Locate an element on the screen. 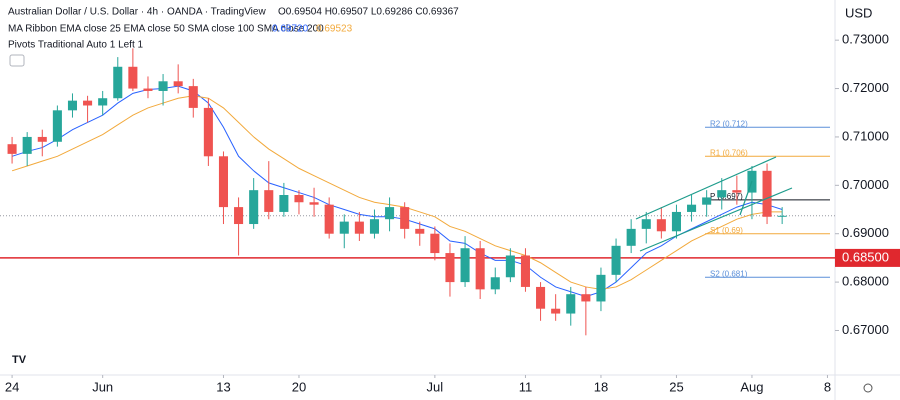  channel-drawing is located at coordinates (714, 204).